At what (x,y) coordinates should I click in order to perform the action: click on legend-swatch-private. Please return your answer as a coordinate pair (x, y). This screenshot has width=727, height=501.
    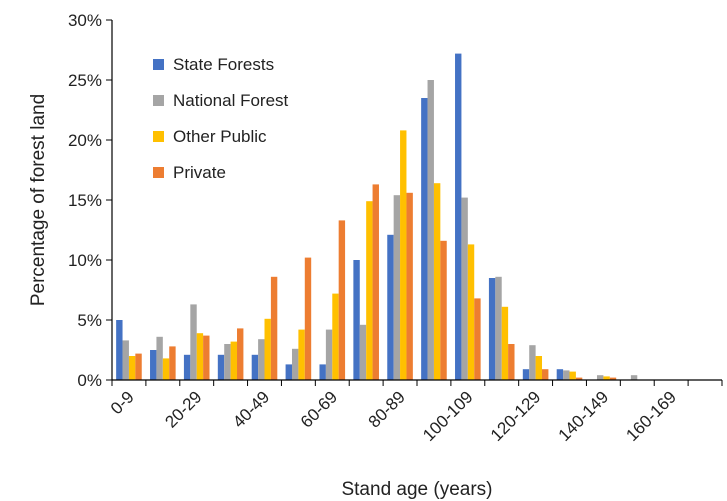
    Looking at the image, I should click on (158, 172).